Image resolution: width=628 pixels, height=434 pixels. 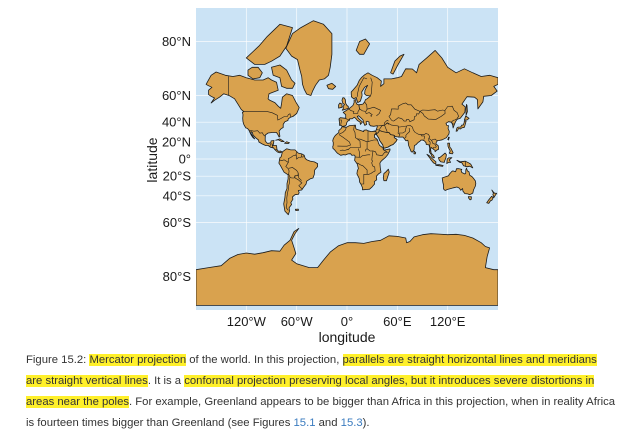 I want to click on latitude-tick-label: 80°S, so click(x=177, y=276).